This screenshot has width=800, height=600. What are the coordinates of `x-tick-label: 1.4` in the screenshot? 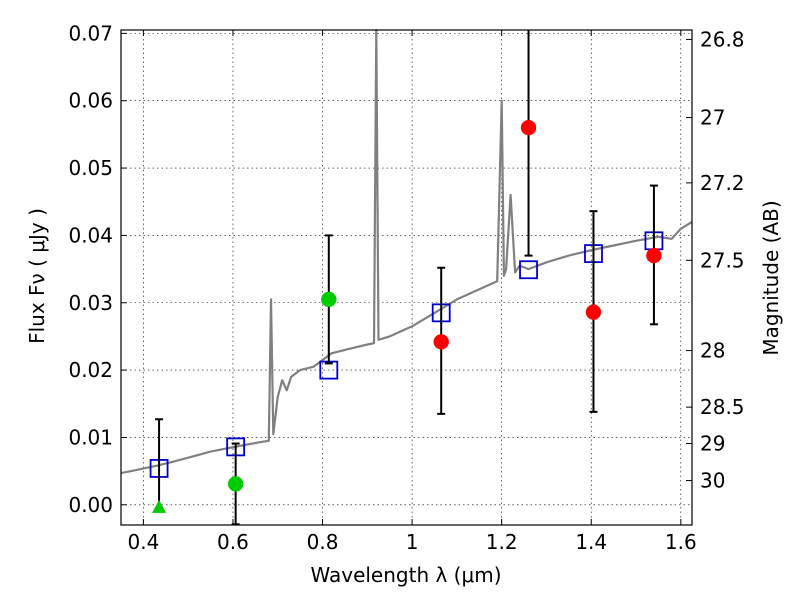 It's located at (591, 542).